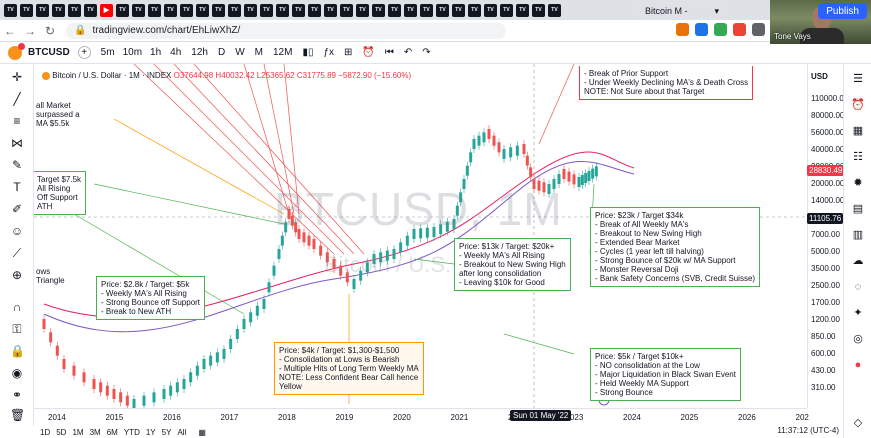 This screenshot has width=871, height=438. I want to click on hotlist-icon: ☷, so click(858, 157).